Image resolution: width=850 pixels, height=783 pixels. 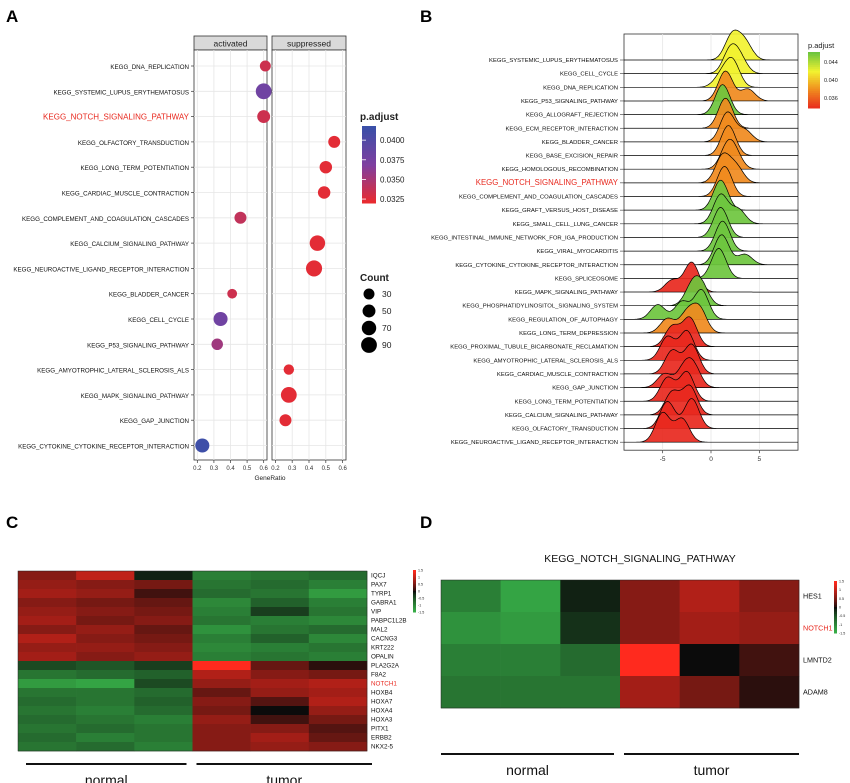 What do you see at coordinates (557, 375) in the screenshot?
I see `ridge-label-kegg-cardiac-muscle-contraction: KEGG_CARDIAC_MUSCLE_CONTRACTION` at bounding box center [557, 375].